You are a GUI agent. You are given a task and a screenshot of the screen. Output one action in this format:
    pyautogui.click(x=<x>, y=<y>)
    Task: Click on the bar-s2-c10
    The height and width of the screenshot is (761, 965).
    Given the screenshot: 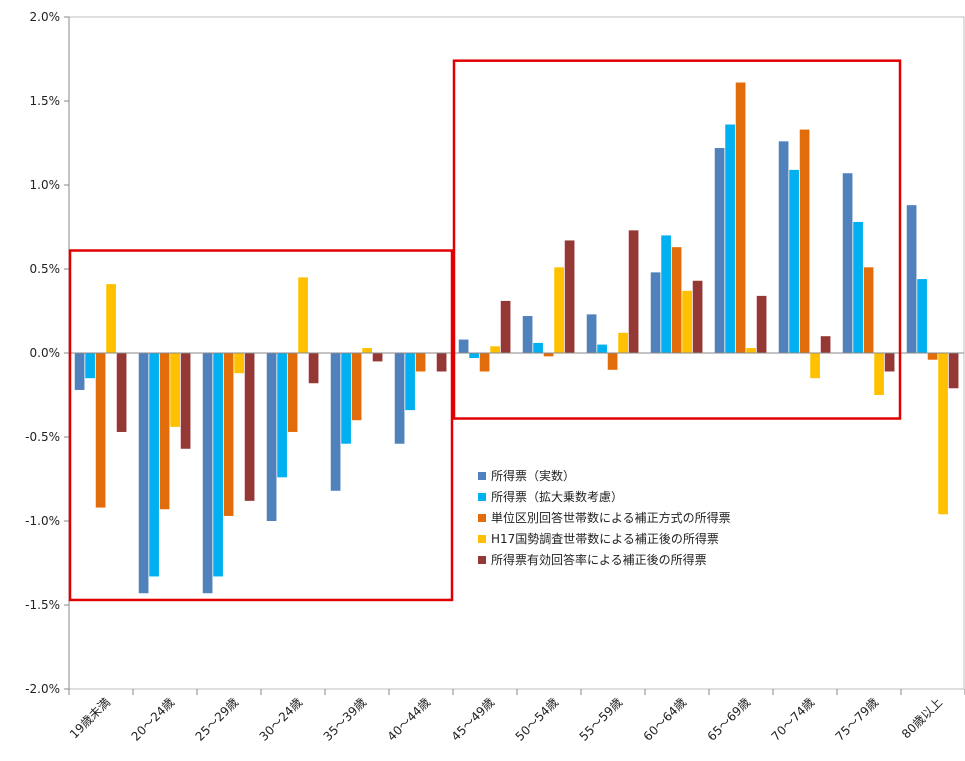 What is the action you would take?
    pyautogui.click(x=666, y=294)
    